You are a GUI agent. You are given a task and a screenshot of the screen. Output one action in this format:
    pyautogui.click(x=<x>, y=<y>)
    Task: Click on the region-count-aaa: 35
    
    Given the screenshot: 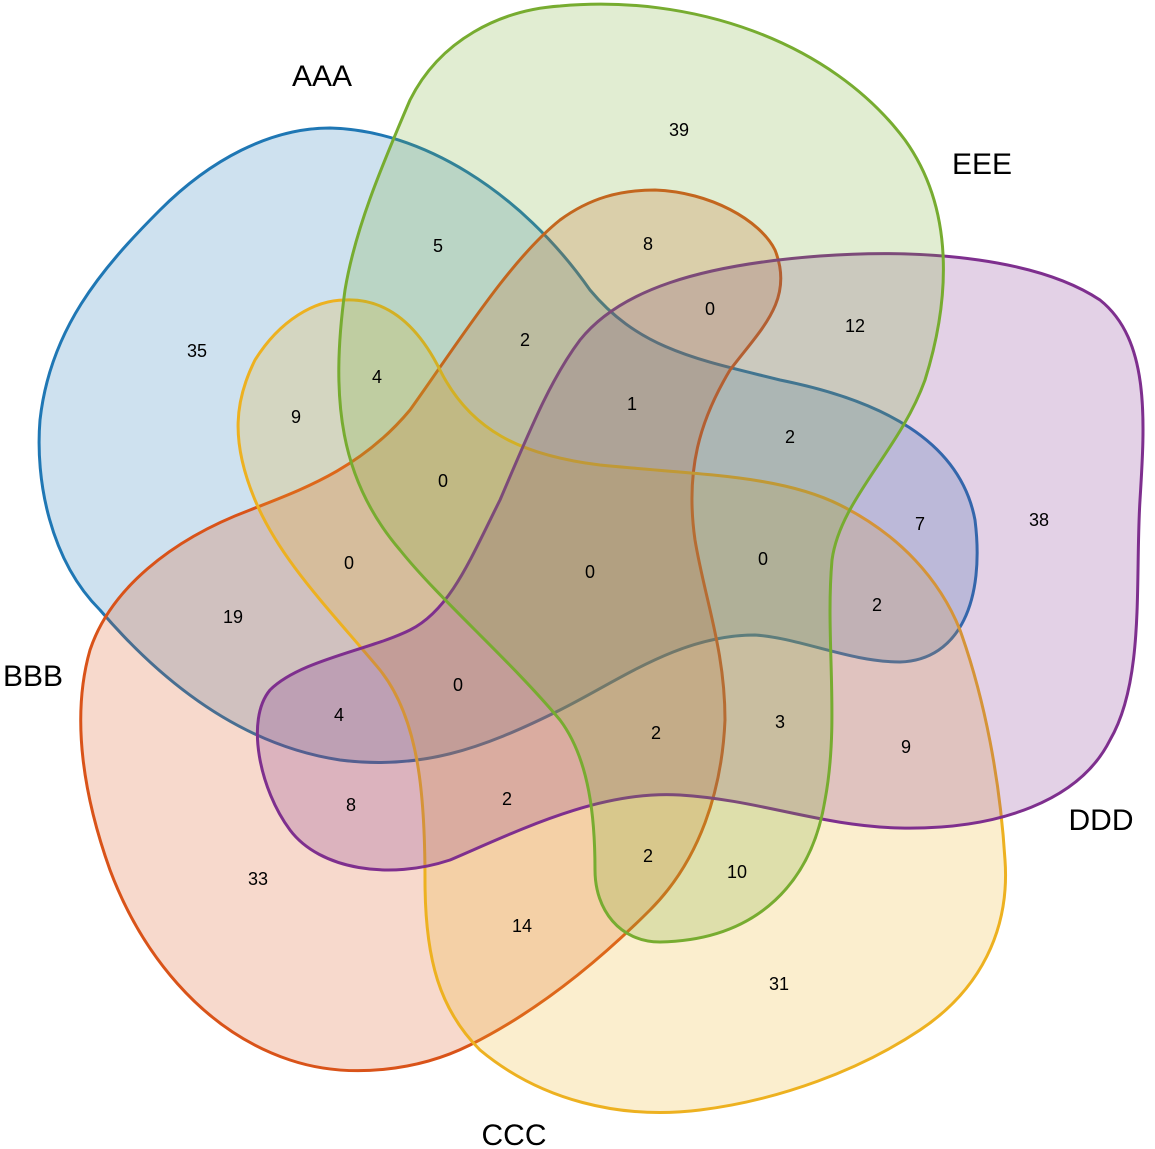 What is the action you would take?
    pyautogui.click(x=197, y=351)
    